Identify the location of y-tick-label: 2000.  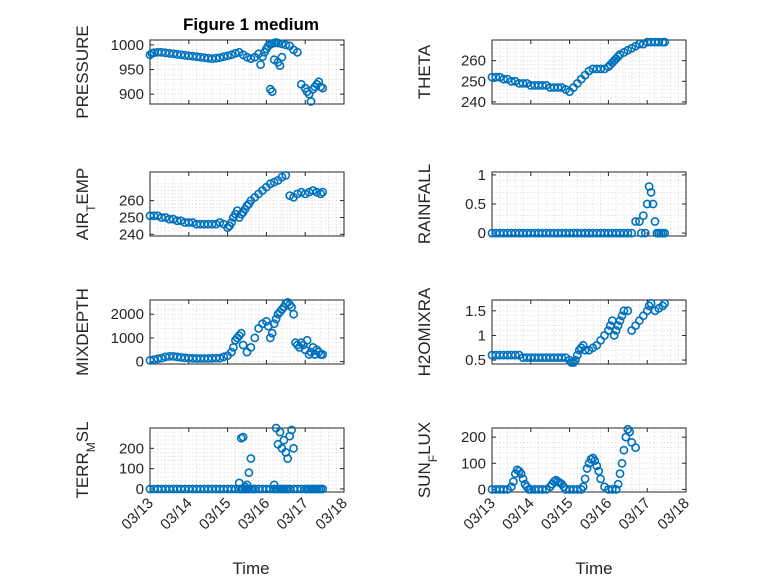
(127, 314).